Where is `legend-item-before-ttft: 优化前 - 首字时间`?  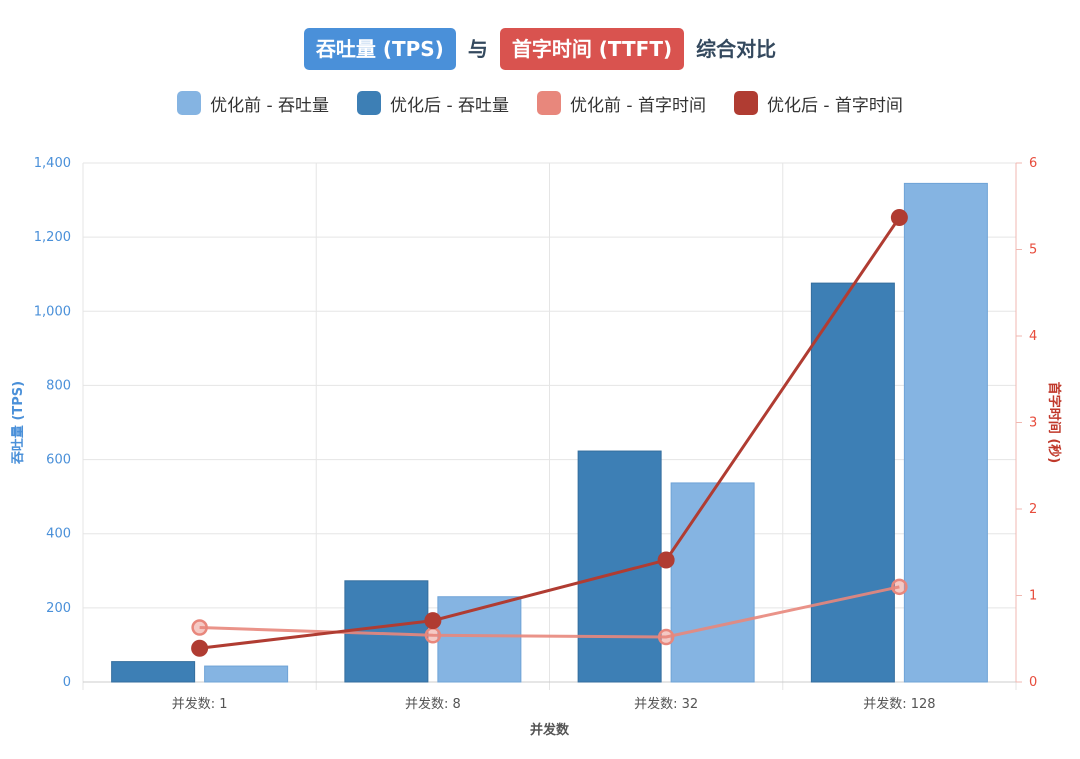 legend-item-before-ttft: 优化前 - 首字时间 is located at coordinates (621, 103).